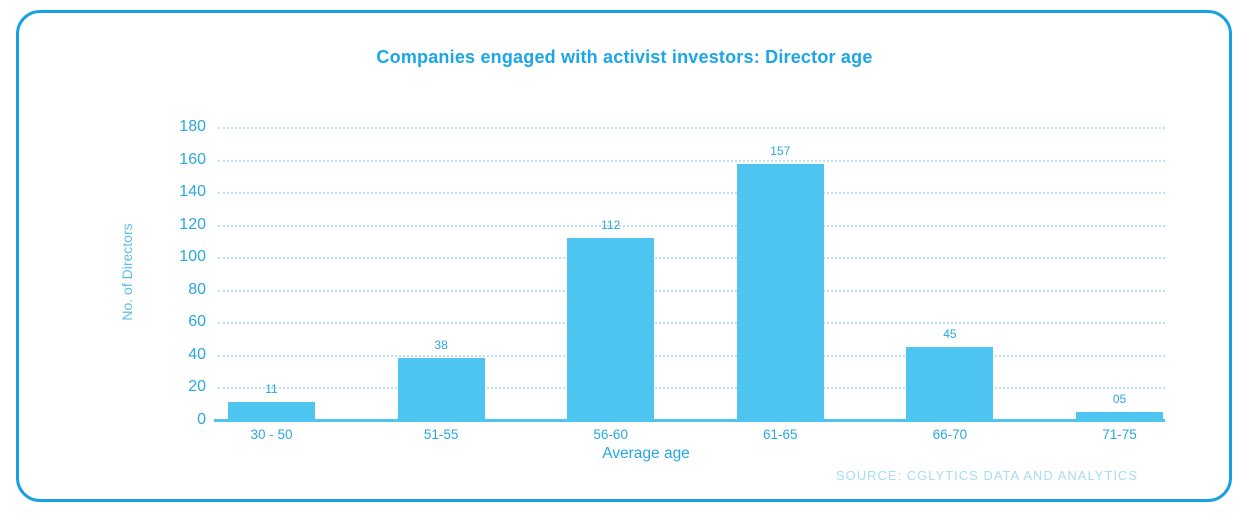 The width and height of the screenshot is (1249, 521). I want to click on x-axis-line, so click(689, 420).